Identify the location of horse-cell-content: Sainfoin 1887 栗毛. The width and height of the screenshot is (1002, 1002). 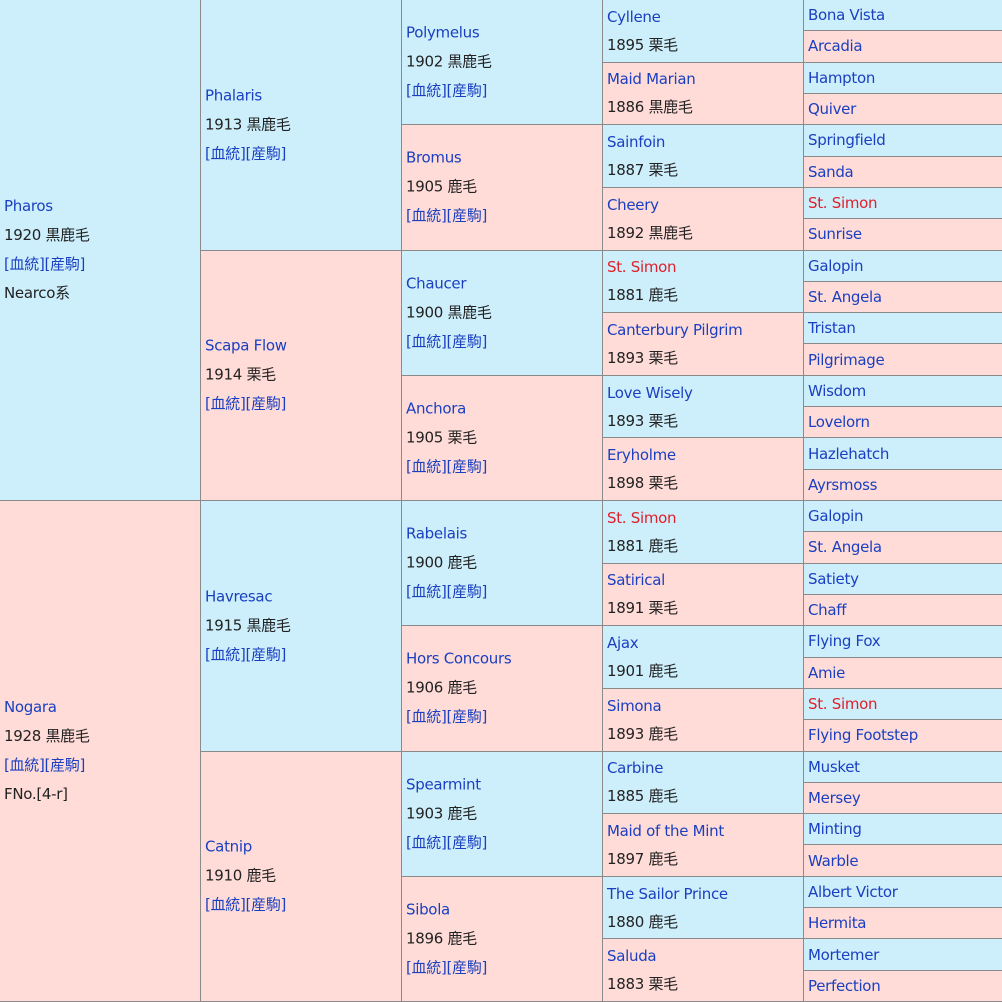
(705, 156).